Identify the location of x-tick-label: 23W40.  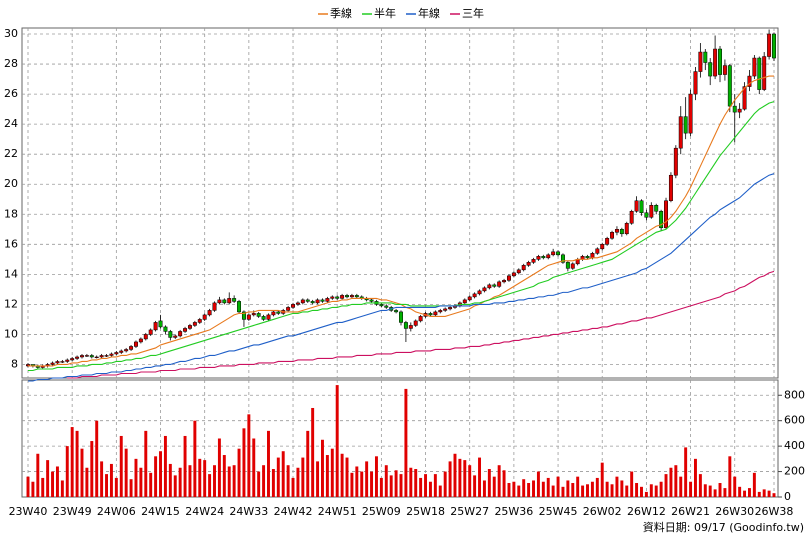
(28, 511).